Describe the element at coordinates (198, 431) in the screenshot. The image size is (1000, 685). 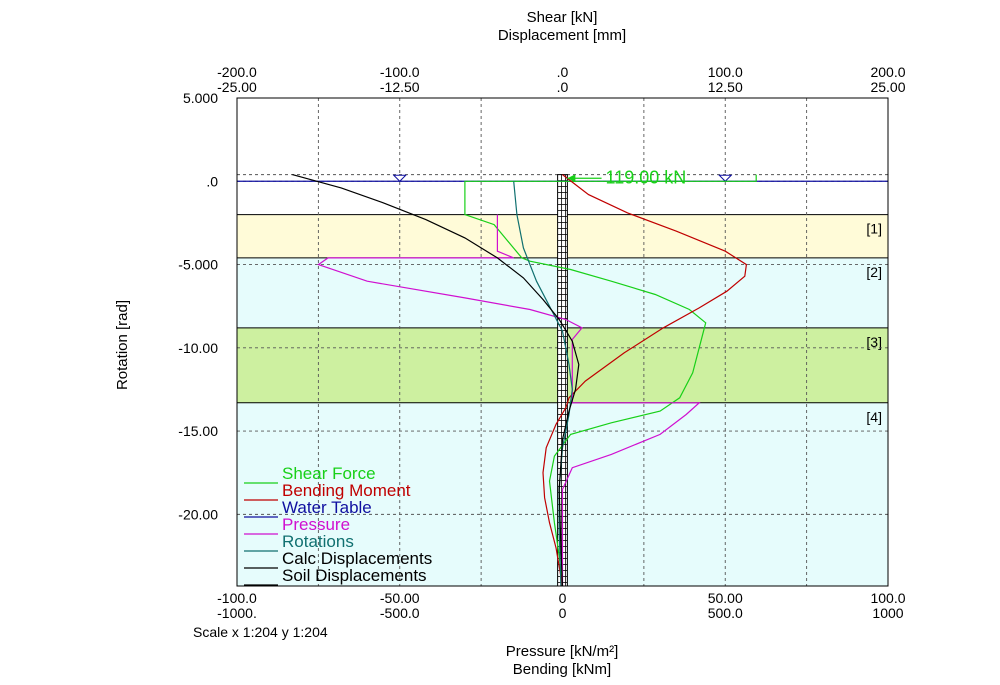
I see `y-tick-label: -15.00` at that location.